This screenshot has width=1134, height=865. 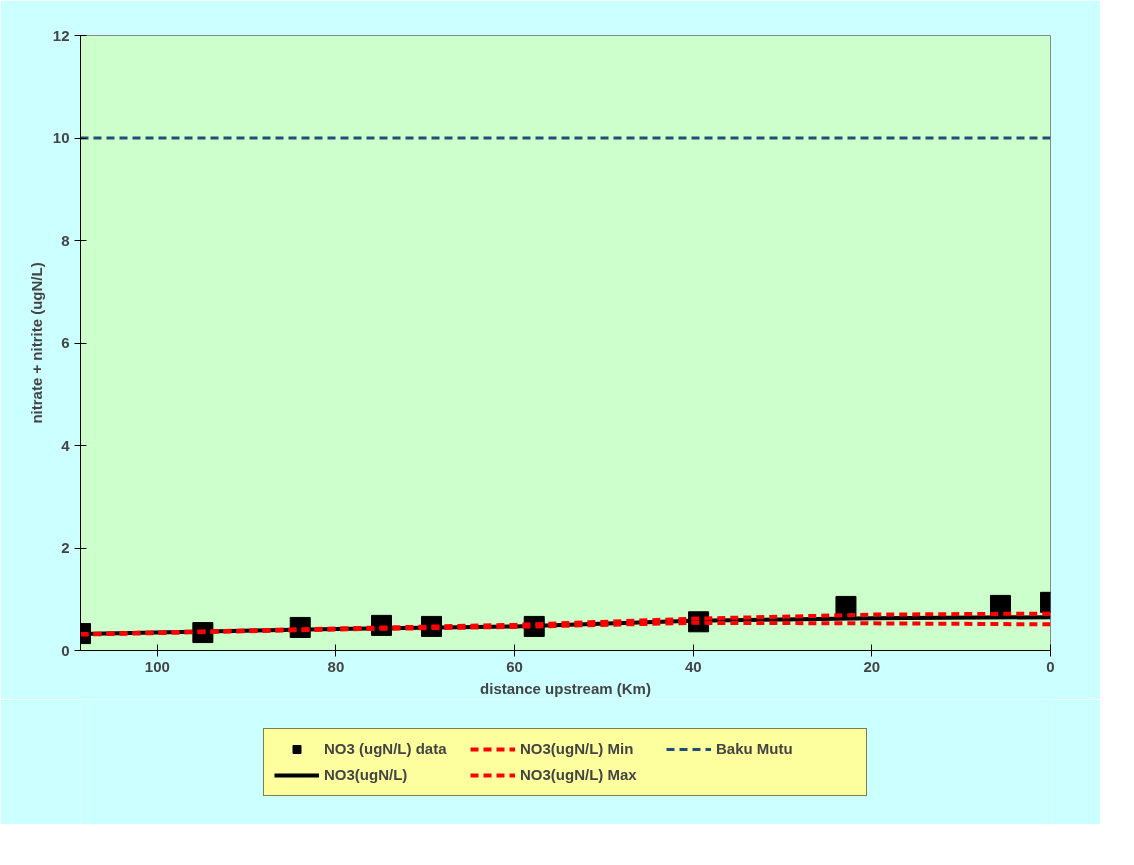 I want to click on x-tick-label: 0, so click(x=1050, y=666).